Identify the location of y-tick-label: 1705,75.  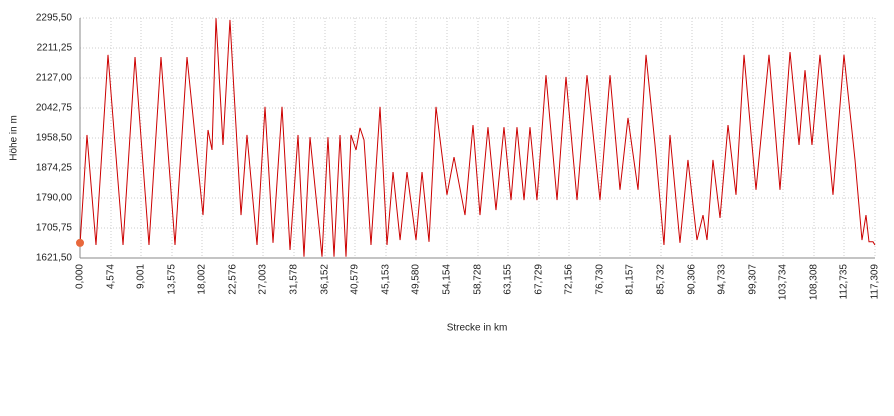
(54, 228).